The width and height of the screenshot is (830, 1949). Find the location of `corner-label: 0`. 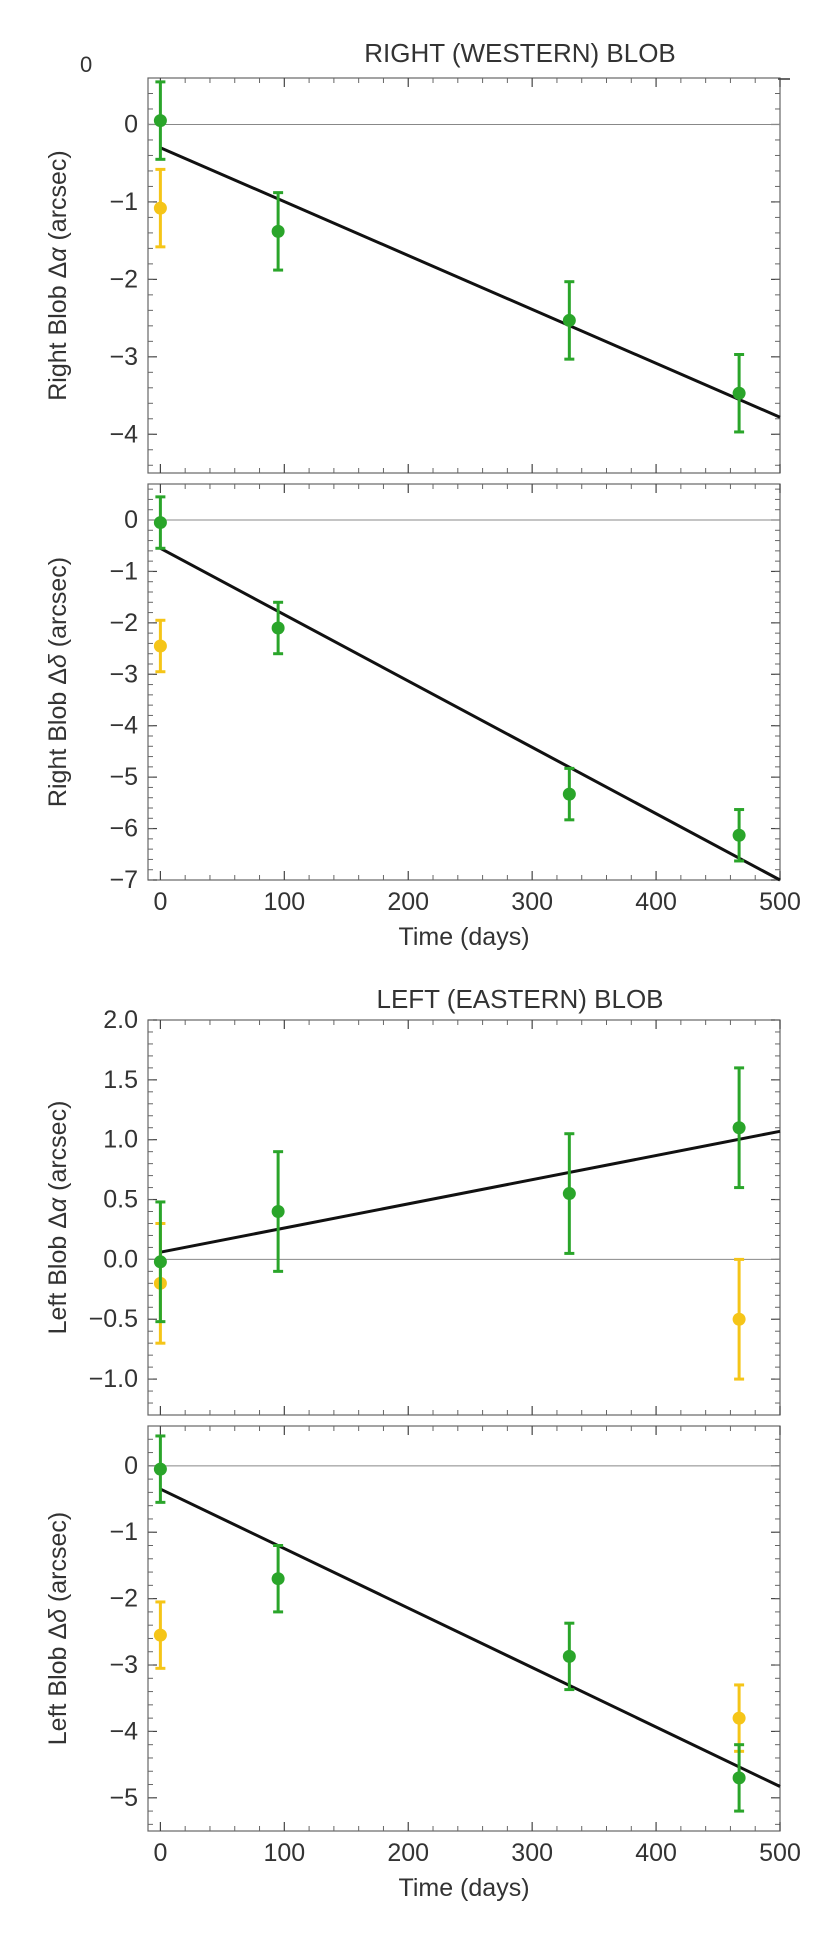

corner-label: 0 is located at coordinates (86, 64).